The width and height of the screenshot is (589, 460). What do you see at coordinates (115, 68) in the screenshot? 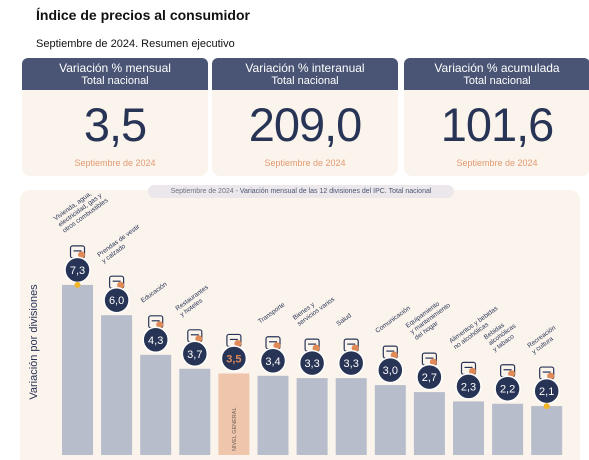
I see `kpi-title: Variación % mensual` at bounding box center [115, 68].